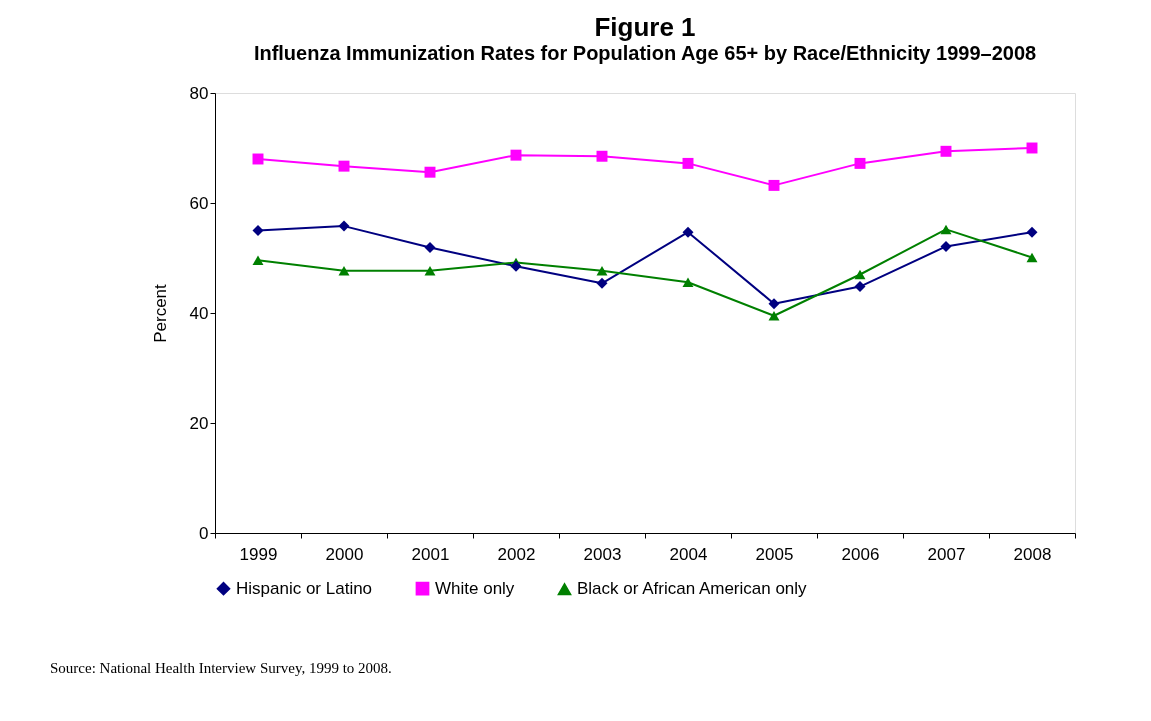 The image size is (1151, 721). Describe the element at coordinates (204, 533) in the screenshot. I see `y-tick-label: 0` at that location.